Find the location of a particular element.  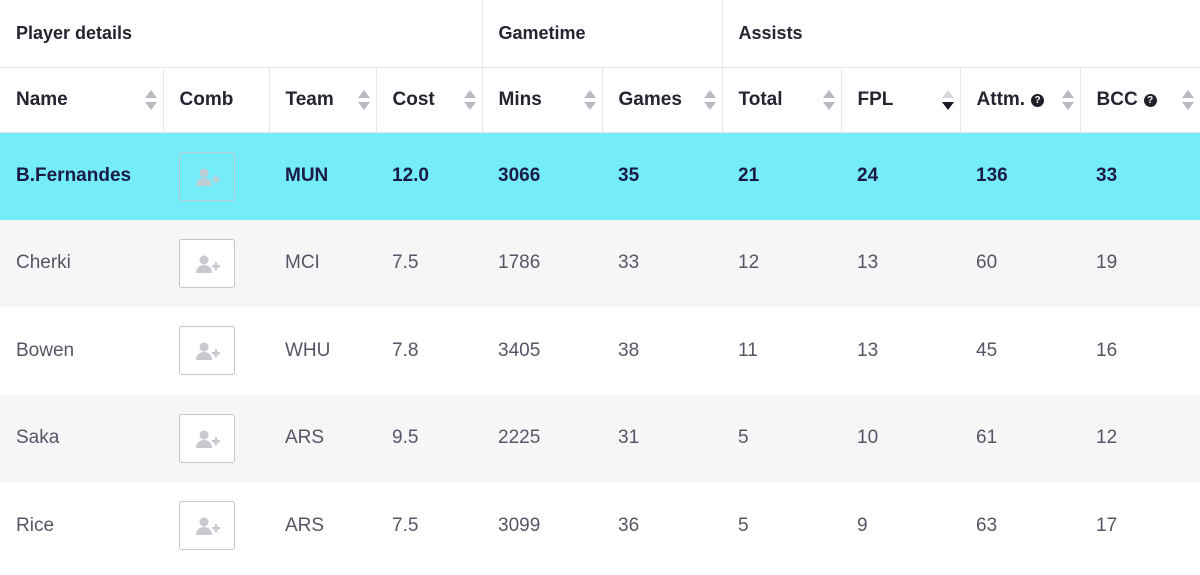

column-header-name: Name is located at coordinates (82, 99).